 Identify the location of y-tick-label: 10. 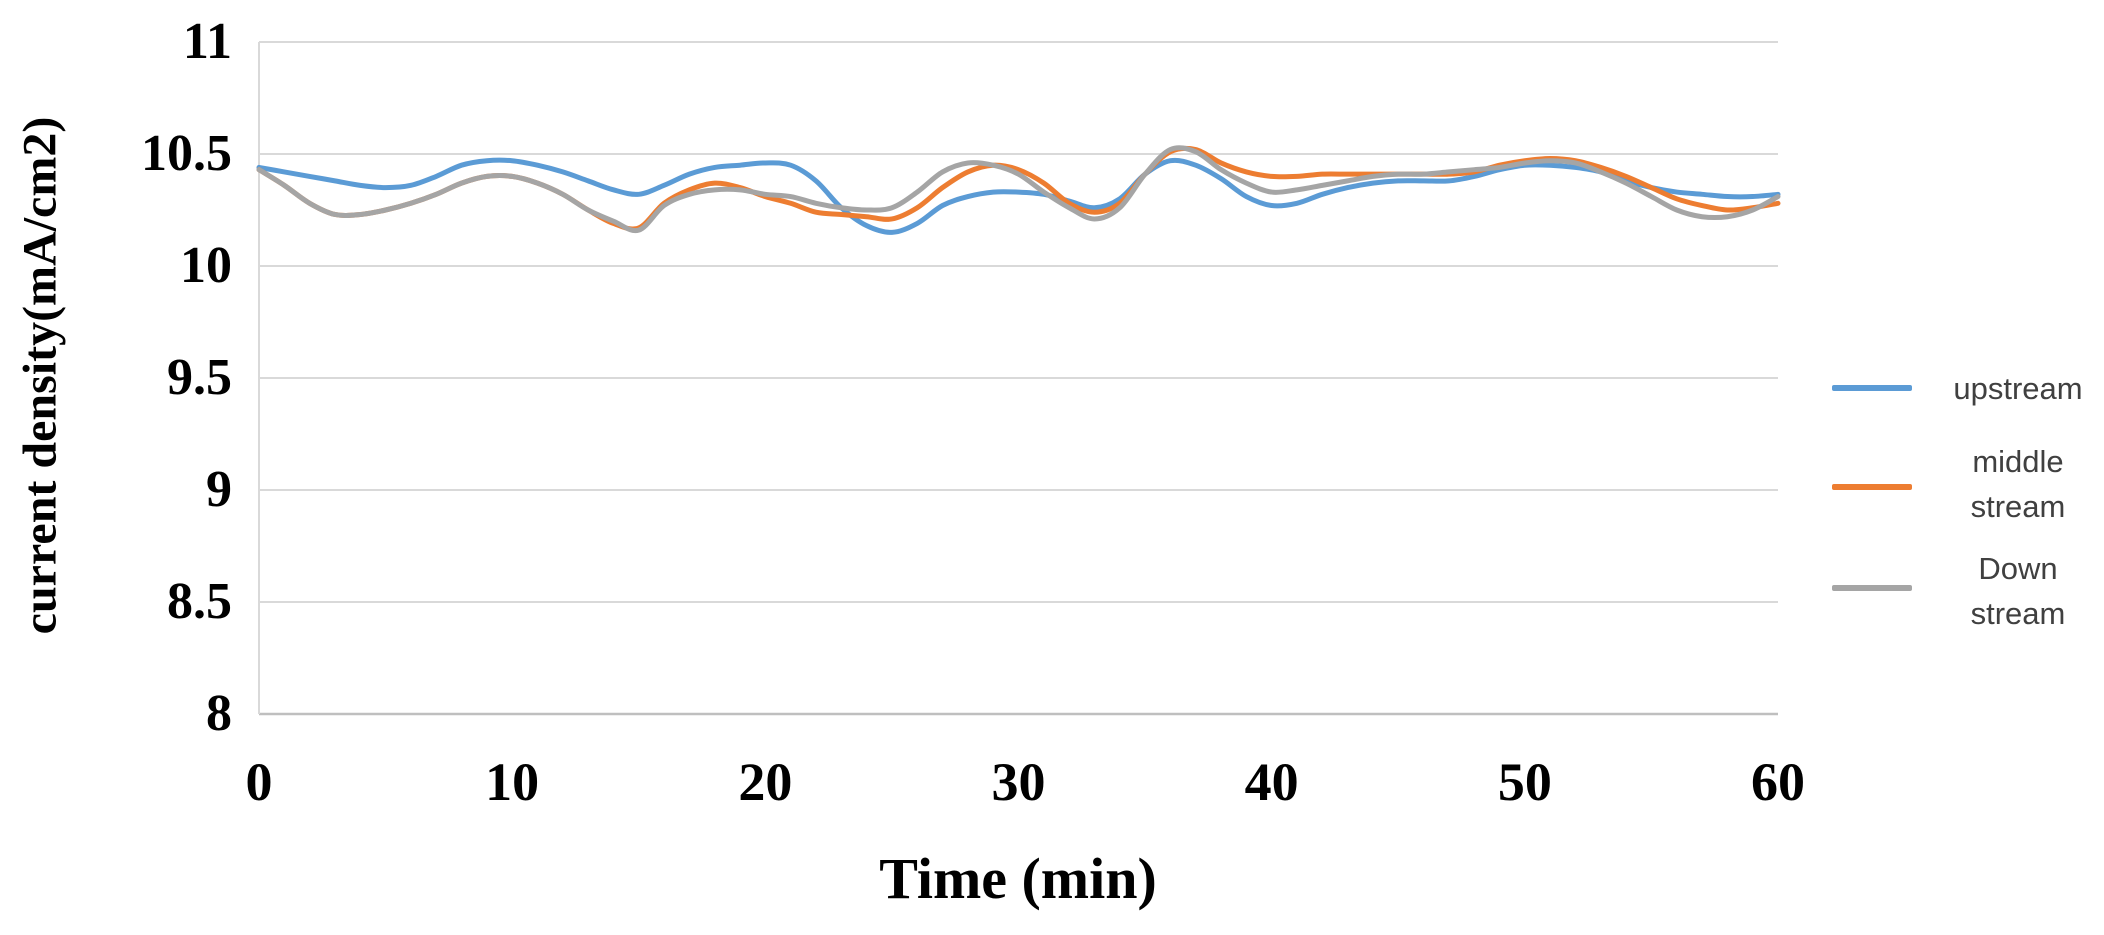
(206, 265).